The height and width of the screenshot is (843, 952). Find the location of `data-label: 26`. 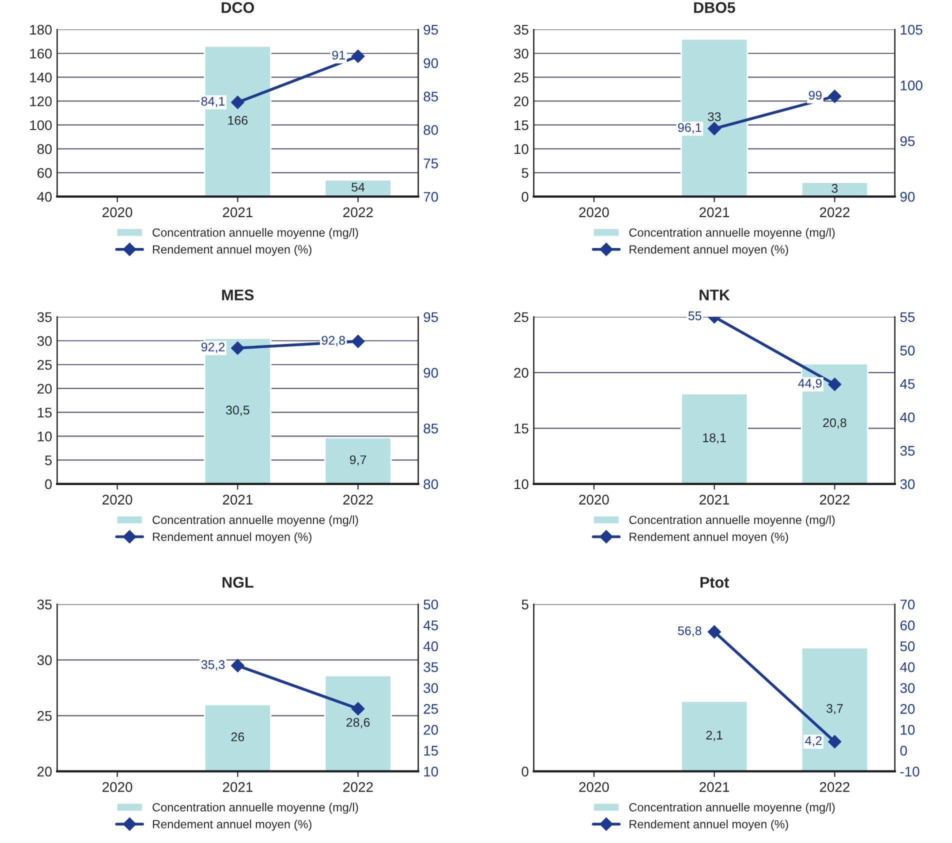

data-label: 26 is located at coordinates (237, 737).